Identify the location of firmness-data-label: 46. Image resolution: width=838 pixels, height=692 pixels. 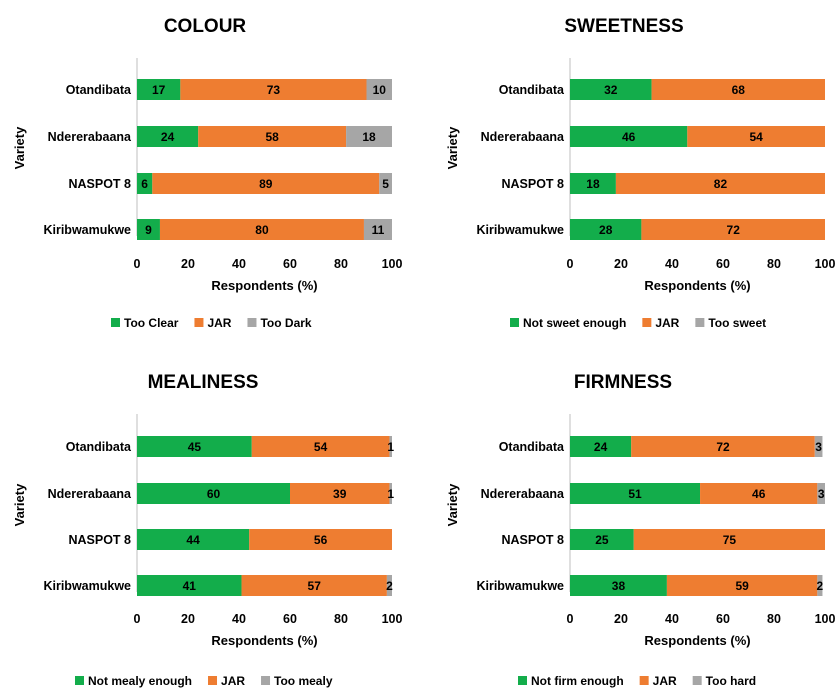
(759, 494).